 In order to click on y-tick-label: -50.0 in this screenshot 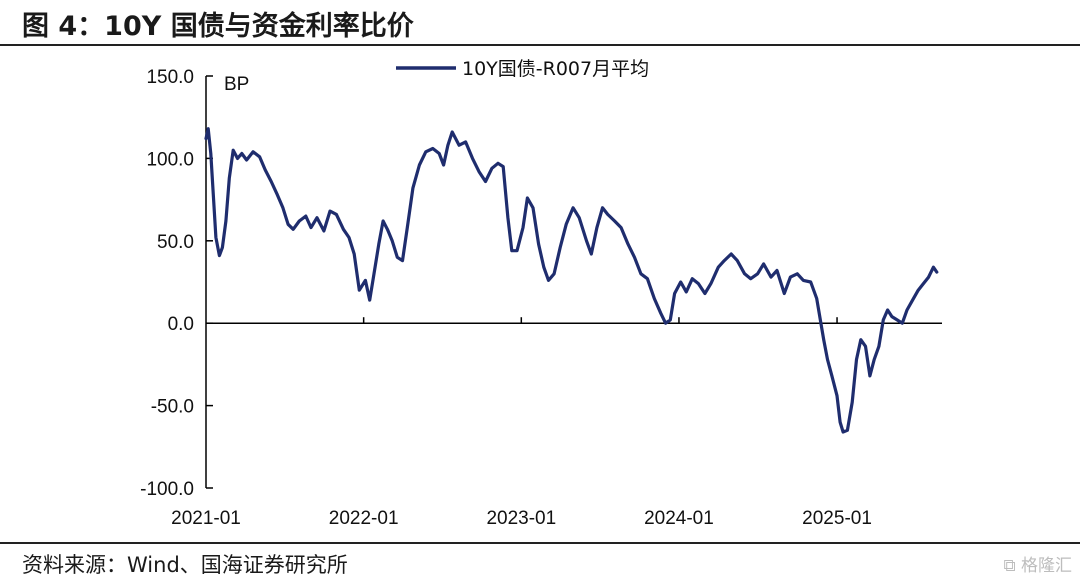, I will do `click(172, 407)`.